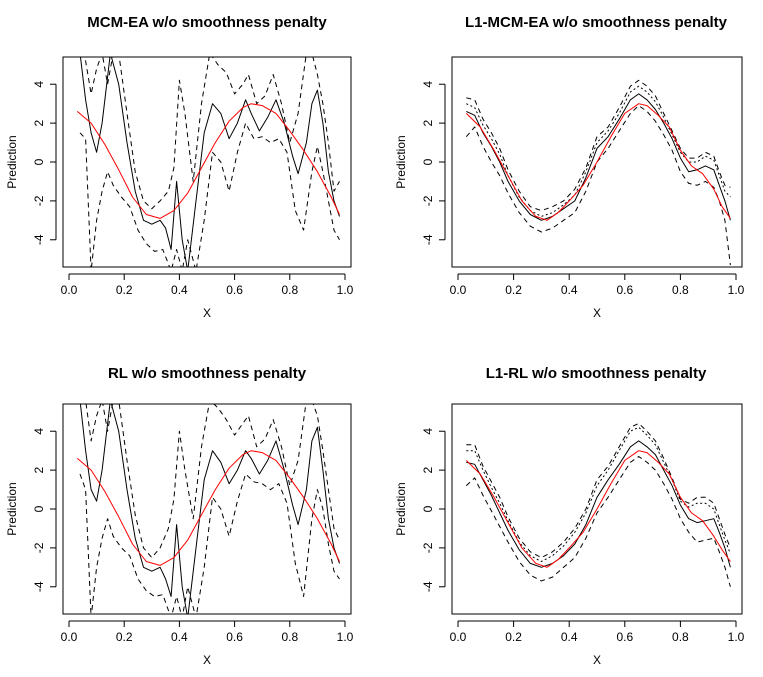 The width and height of the screenshot is (763, 677). What do you see at coordinates (596, 373) in the screenshot?
I see `panel-title: L1-RL w/o smoothness penalty` at bounding box center [596, 373].